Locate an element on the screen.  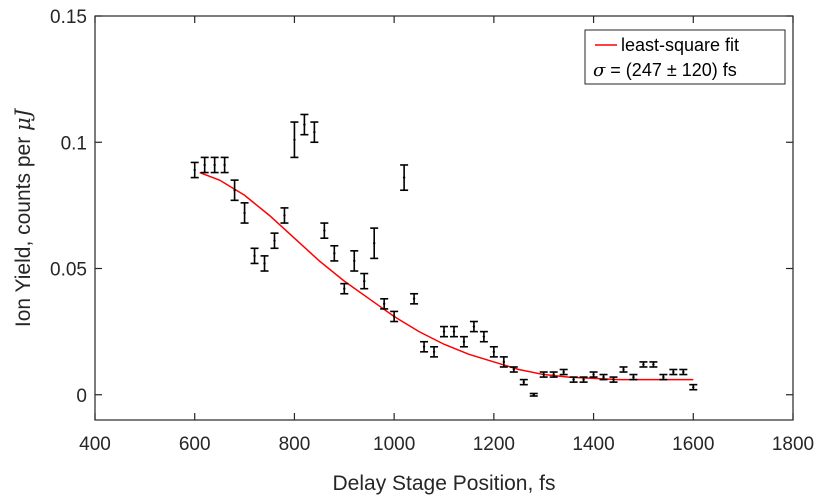
legend-sigma-label: σ = (247 ± 120) fs is located at coordinates (665, 70).